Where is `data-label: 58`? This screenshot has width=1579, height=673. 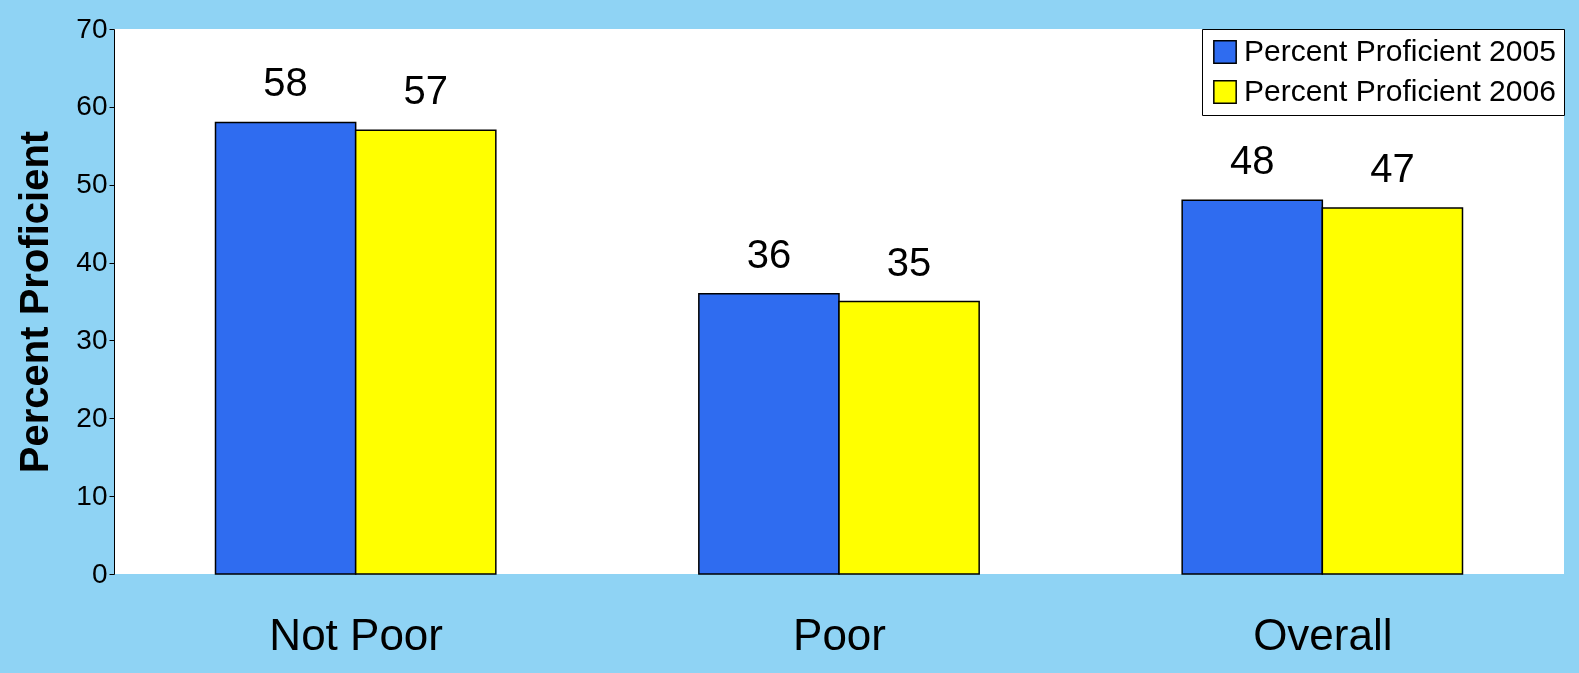 data-label: 58 is located at coordinates (285, 82).